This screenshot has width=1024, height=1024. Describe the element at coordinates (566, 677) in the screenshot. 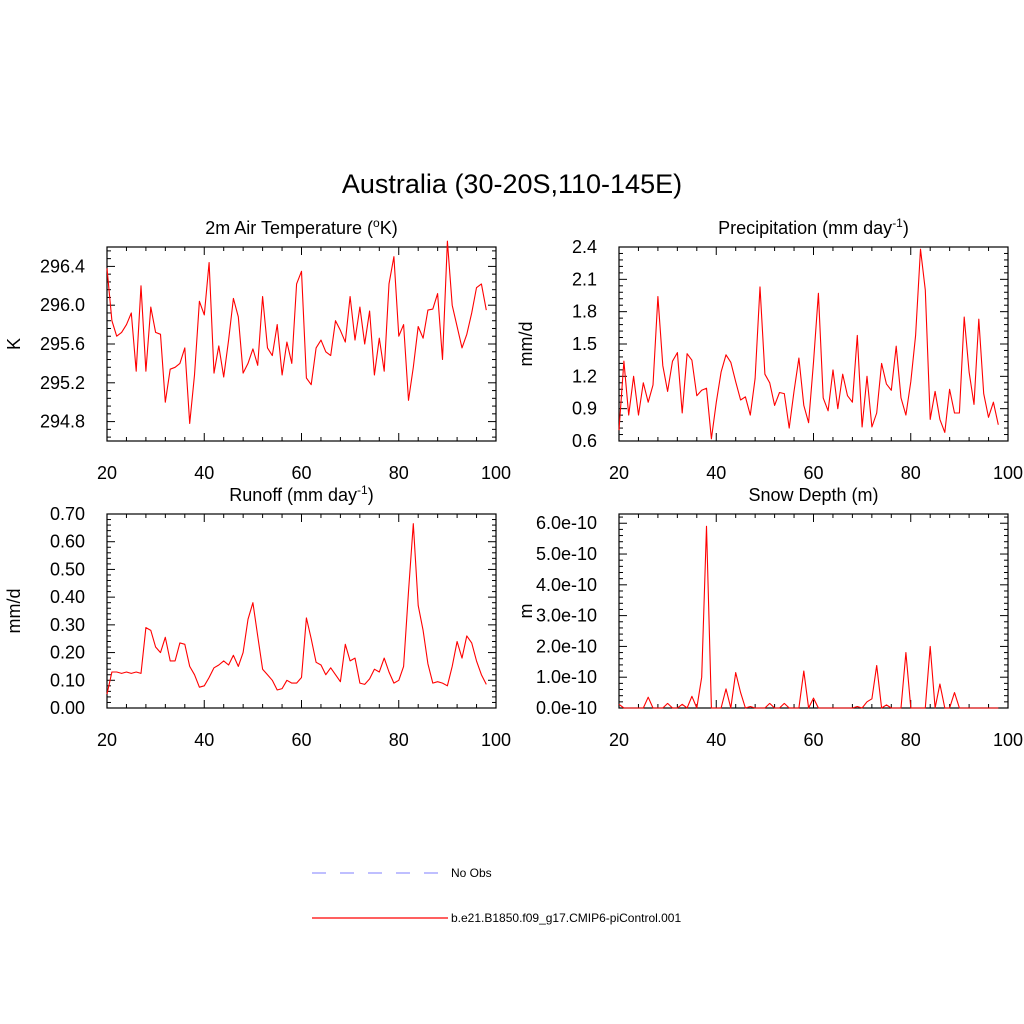

I see `y-tick-label: 1.0e-10` at that location.